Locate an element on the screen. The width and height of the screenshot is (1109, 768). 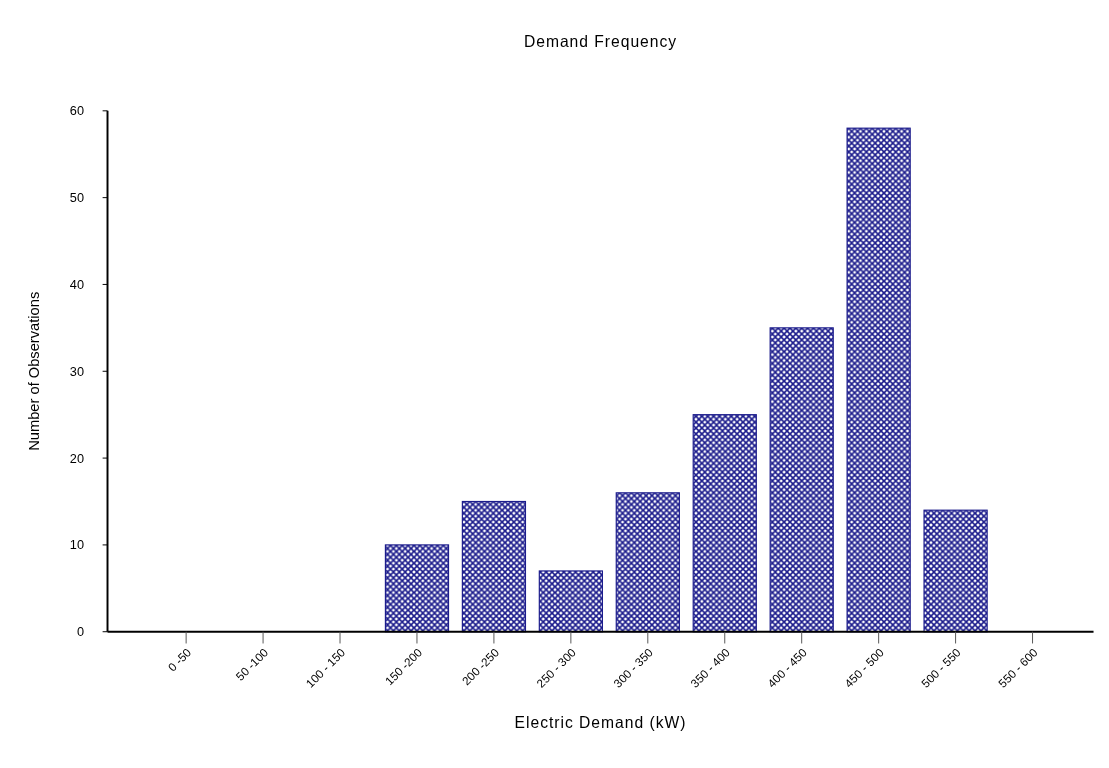
chart-title: Demand Frequency is located at coordinates (600, 42).